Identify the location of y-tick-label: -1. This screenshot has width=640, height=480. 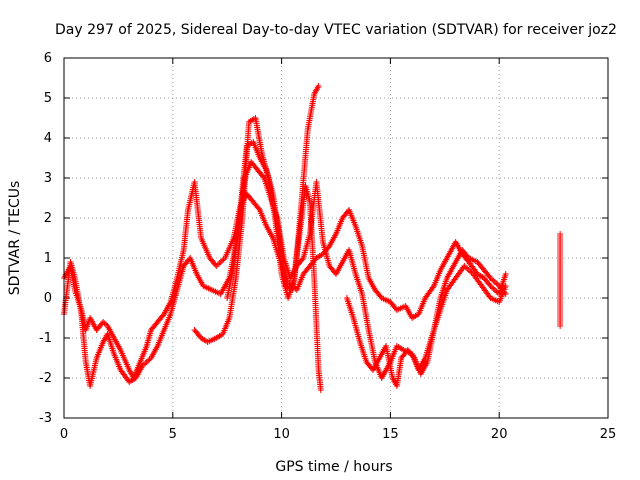
(45, 338).